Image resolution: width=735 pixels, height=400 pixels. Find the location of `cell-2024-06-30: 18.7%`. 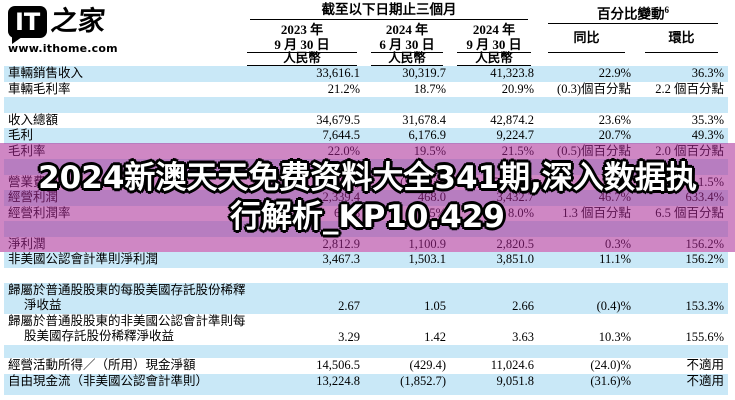

cell-2024-06-30: 18.7% is located at coordinates (429, 88).